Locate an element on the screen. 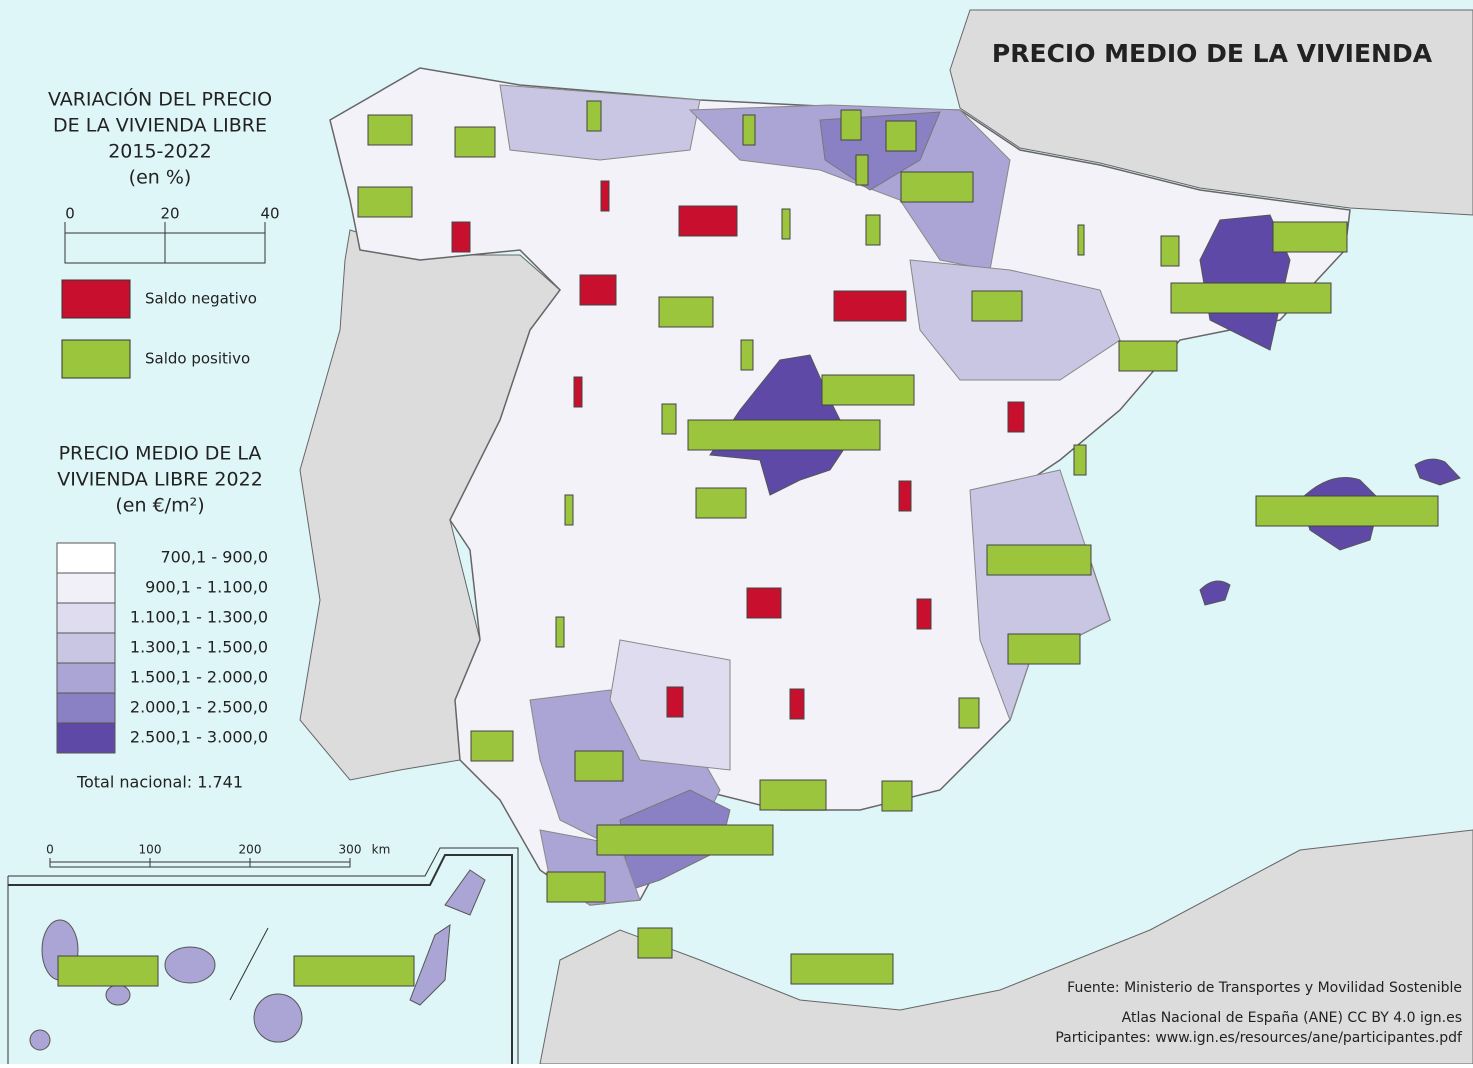 This screenshot has width=1473, height=1068. legend-label: 1.300,1 - 1.500,0 is located at coordinates (199, 647).